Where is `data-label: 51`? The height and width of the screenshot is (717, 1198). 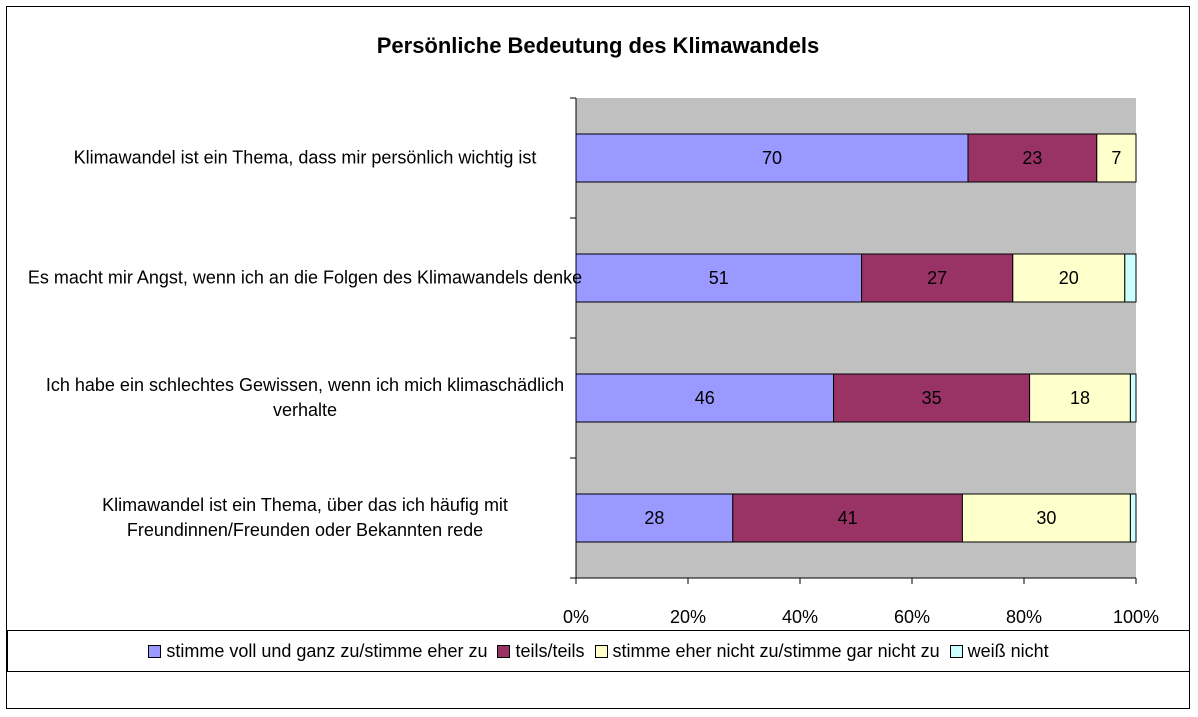 data-label: 51 is located at coordinates (719, 278).